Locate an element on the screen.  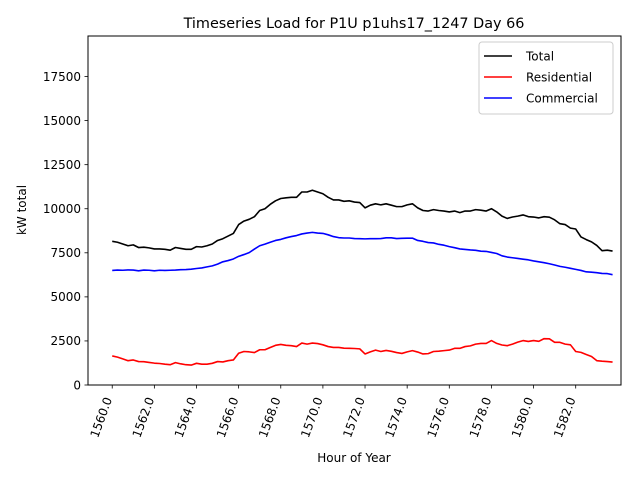
x-tick-label: 1562.0 is located at coordinates (144, 417).